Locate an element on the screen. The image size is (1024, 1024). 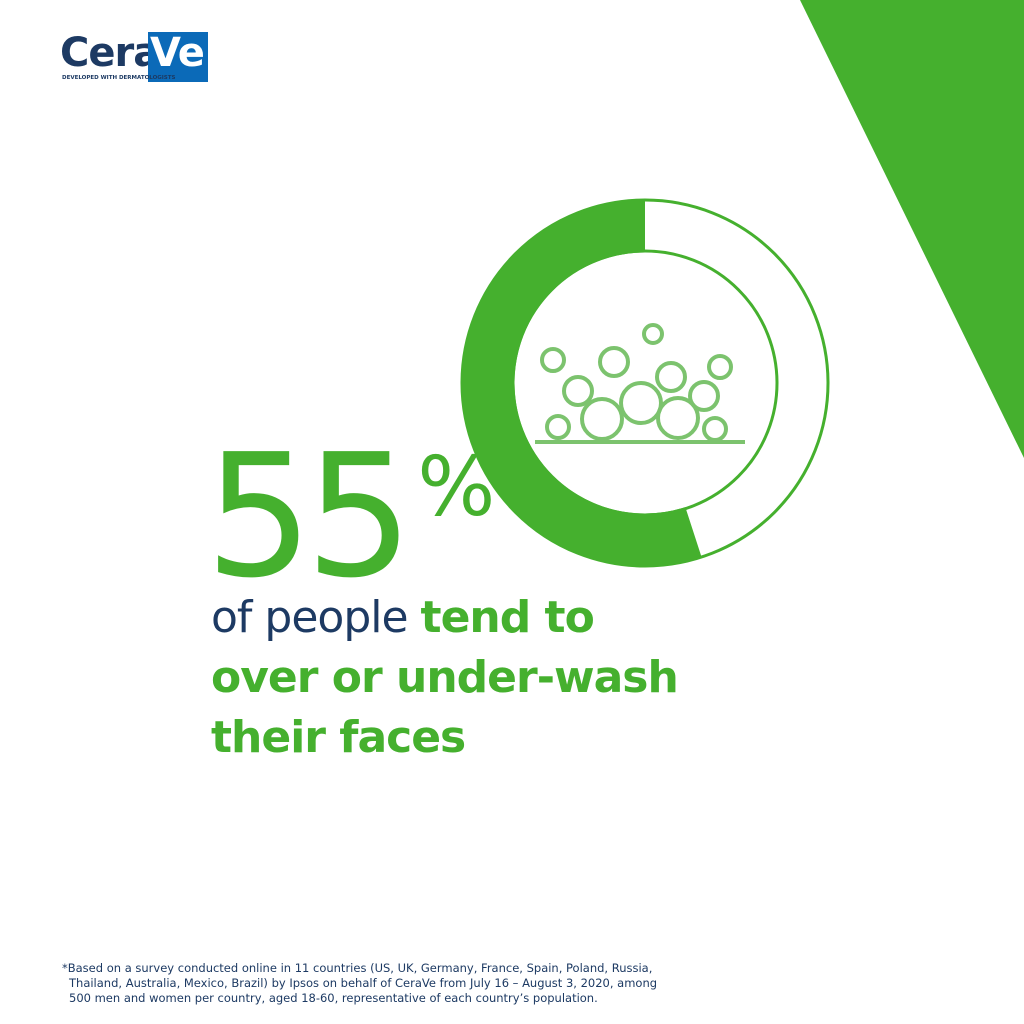
caption-emphasis: tend to over or under-wash their faces is located at coordinates (445, 677).